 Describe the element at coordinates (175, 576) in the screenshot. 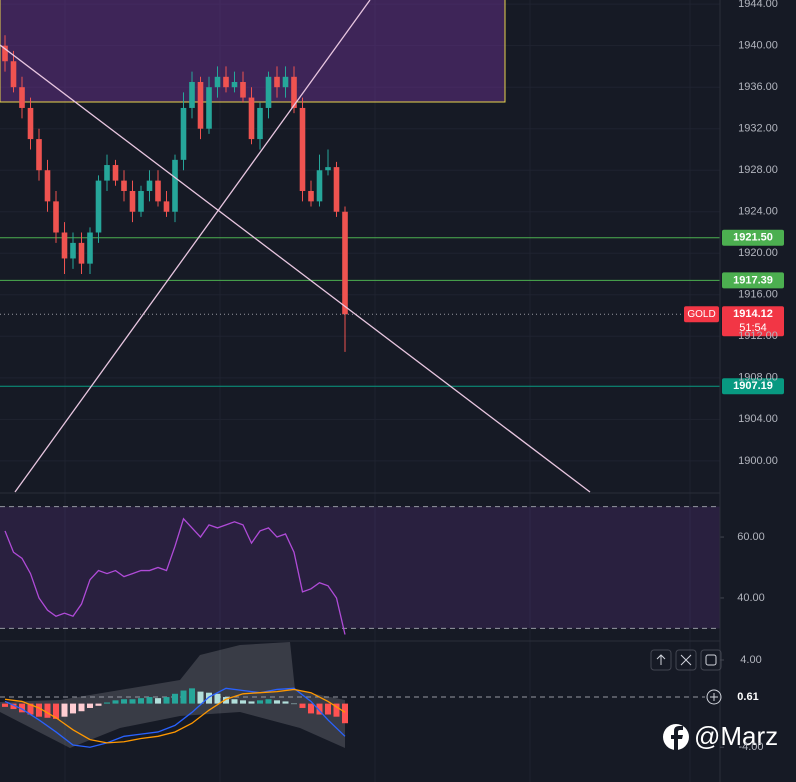

I see `rsi-line` at that location.